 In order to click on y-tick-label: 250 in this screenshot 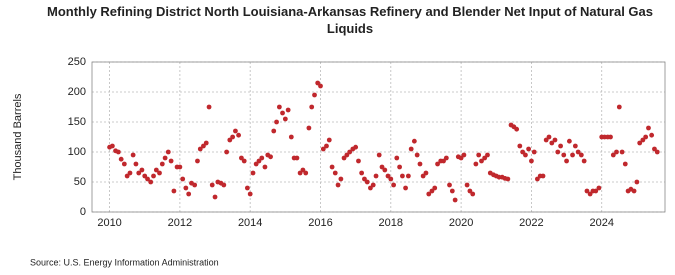, I will do `click(77, 62)`.